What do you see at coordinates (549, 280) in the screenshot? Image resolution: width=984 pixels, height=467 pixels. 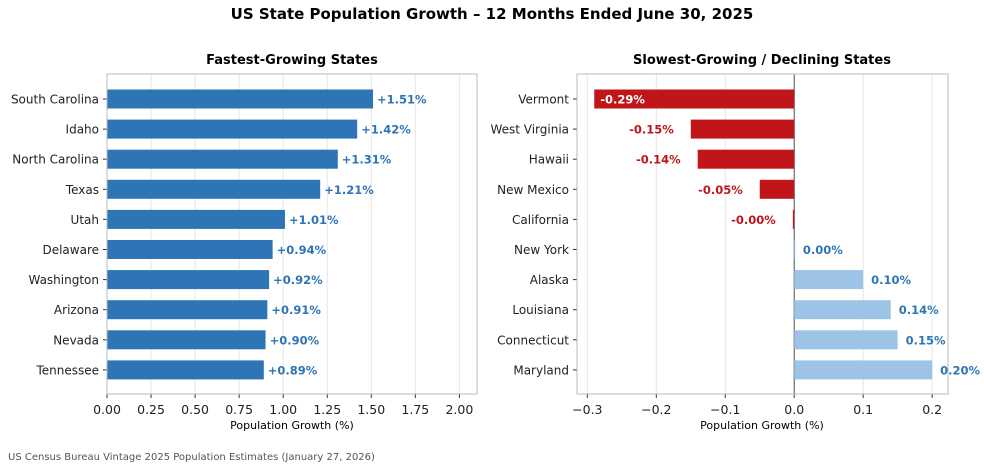 I see `right-category-label: Alaska` at bounding box center [549, 280].